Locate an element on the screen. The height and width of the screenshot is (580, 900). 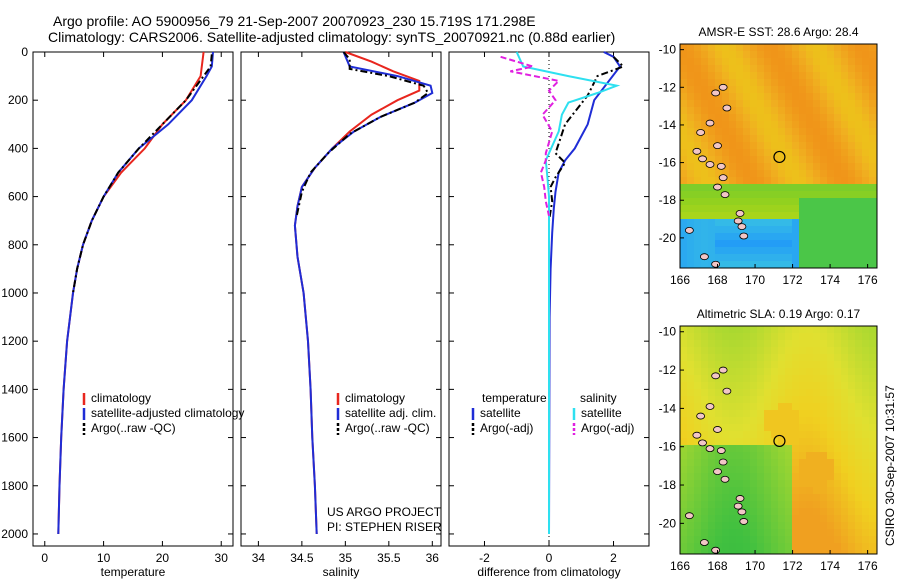
sla-map-island is located at coordinates (721, 450).